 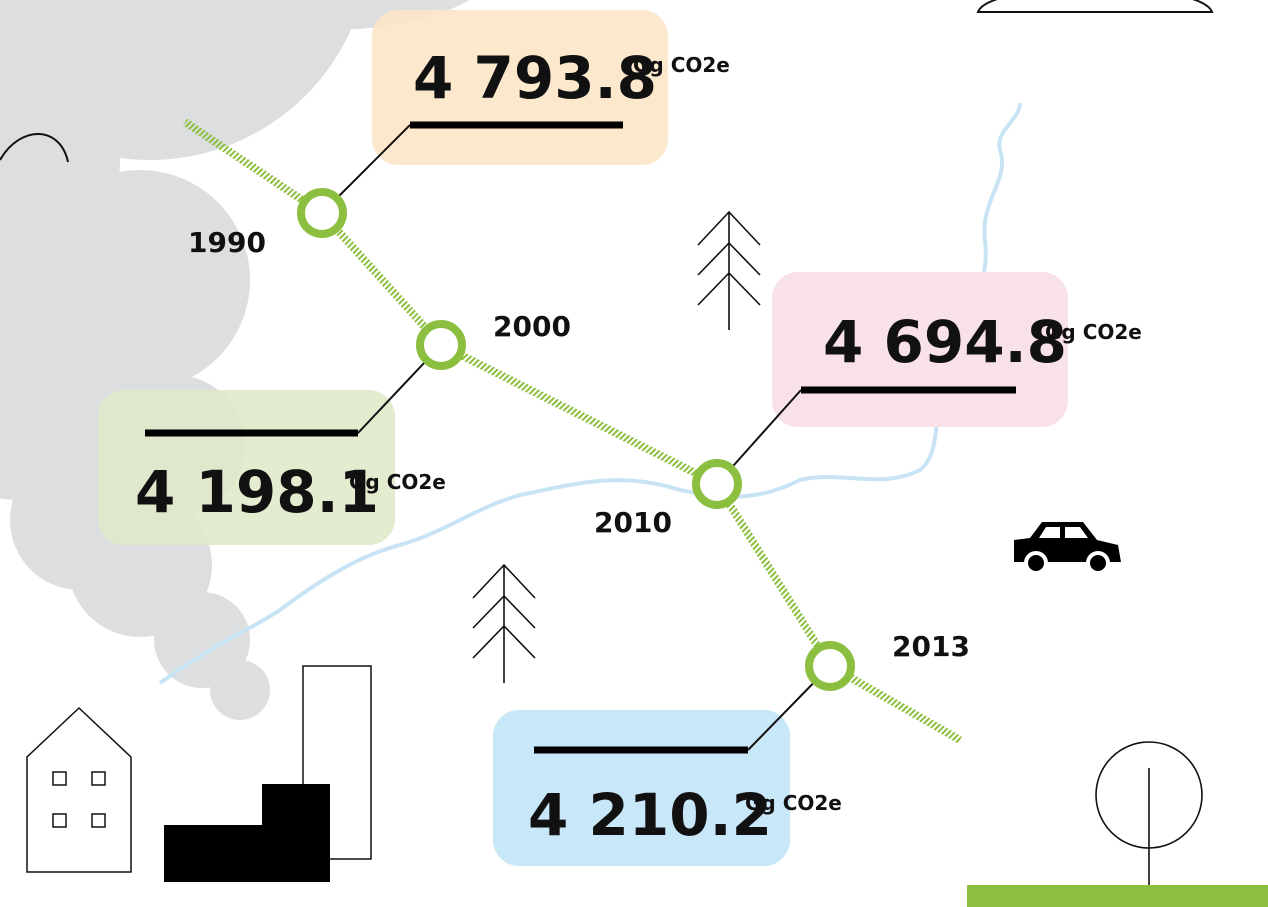 I want to click on value: 4 793.8, so click(x=535, y=78).